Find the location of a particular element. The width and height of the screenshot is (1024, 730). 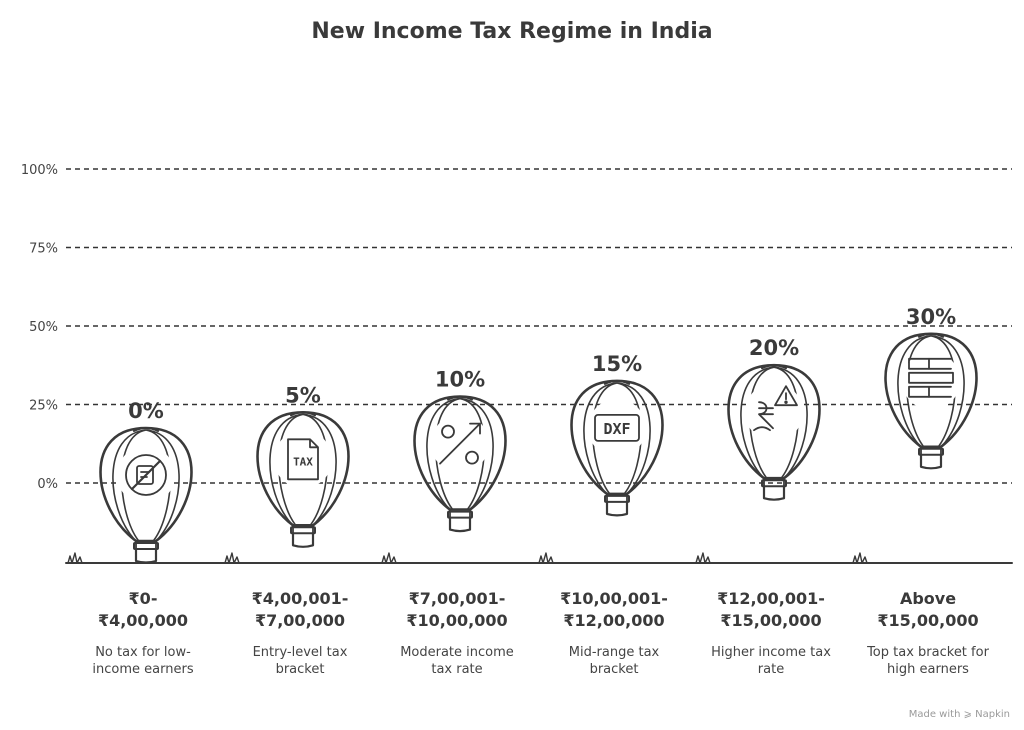

x-category-label: ₹7,00,001-₹10,00,000 is located at coordinates (456, 609).